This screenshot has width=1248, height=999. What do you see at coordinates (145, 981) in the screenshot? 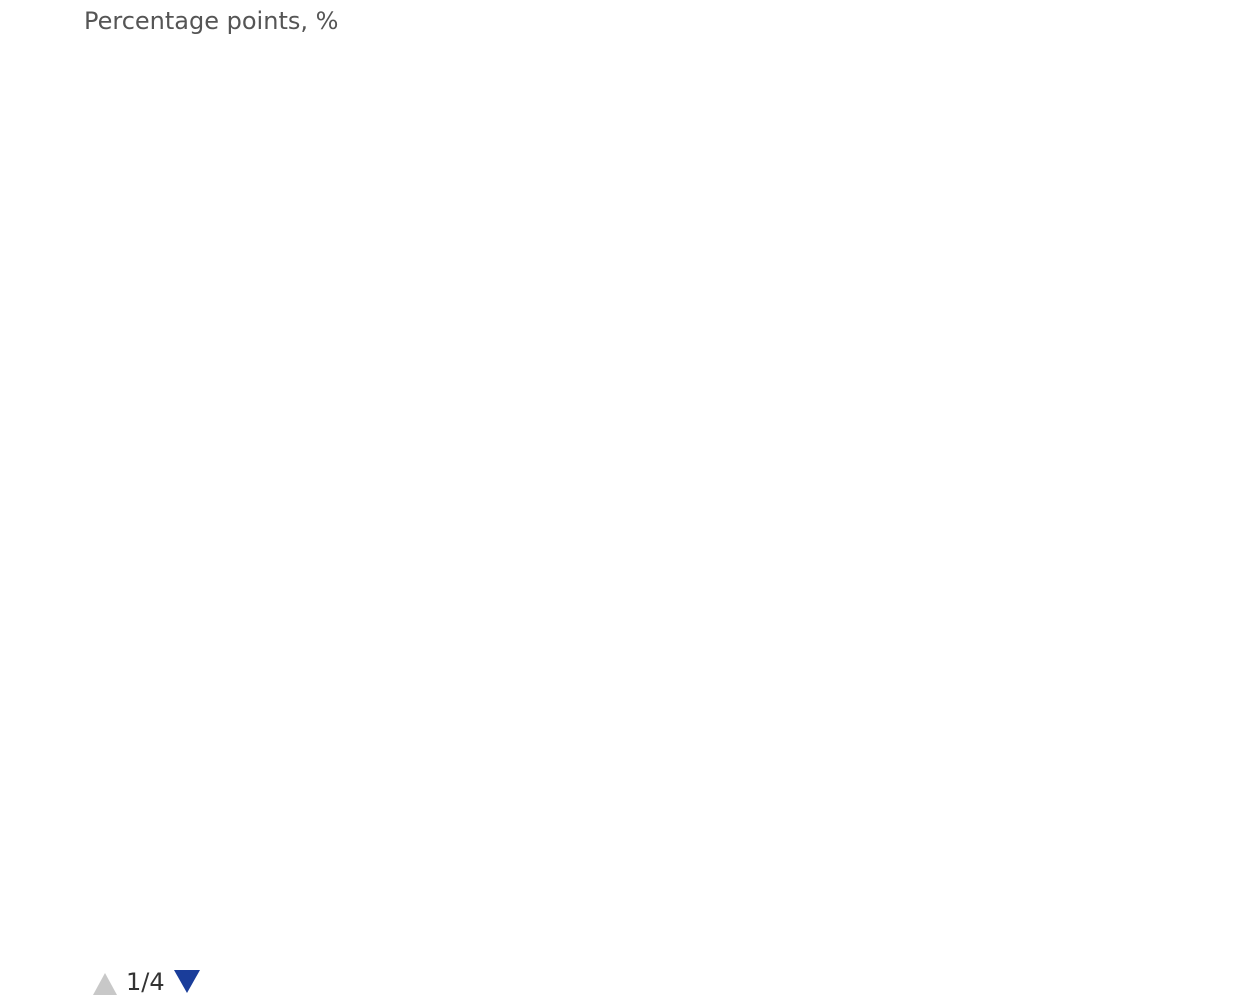
I see `legend-page: 1/4` at bounding box center [145, 981].